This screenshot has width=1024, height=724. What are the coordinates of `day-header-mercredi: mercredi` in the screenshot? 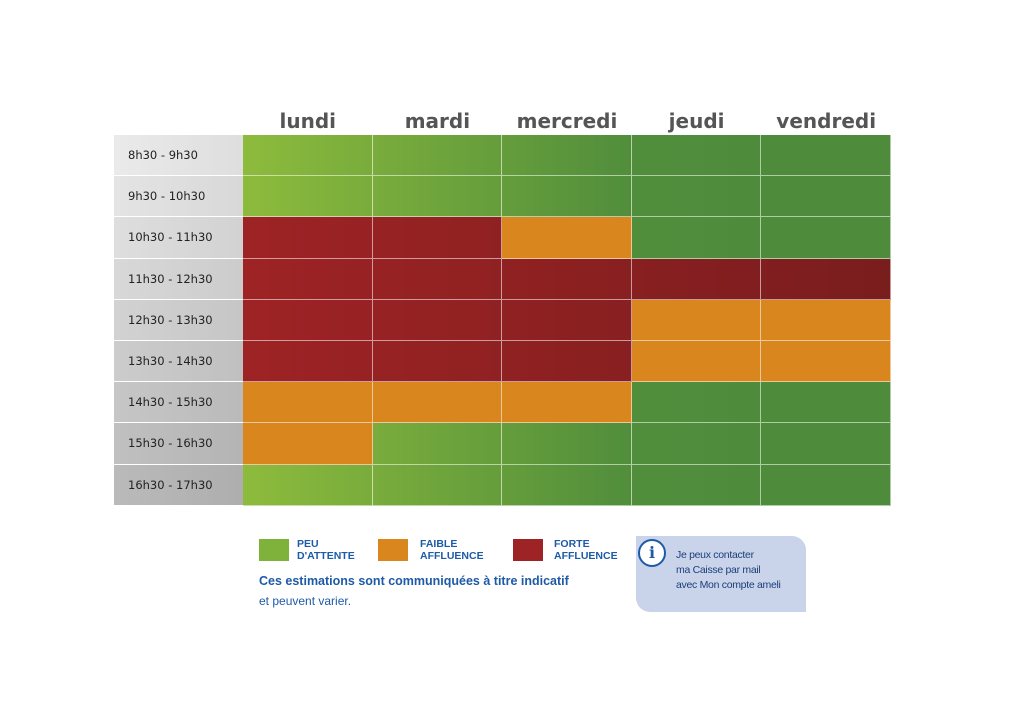 It's located at (567, 121).